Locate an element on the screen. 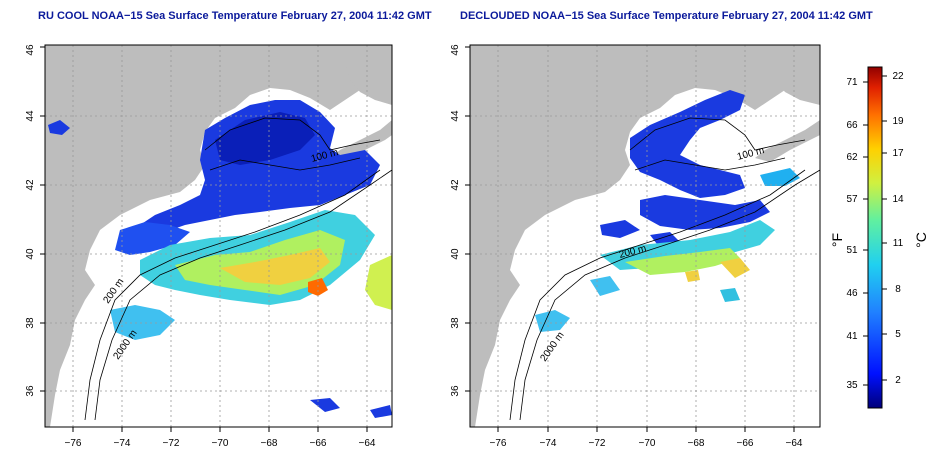 This screenshot has width=950, height=475. sst-cold-band is located at coordinates (705, 212).